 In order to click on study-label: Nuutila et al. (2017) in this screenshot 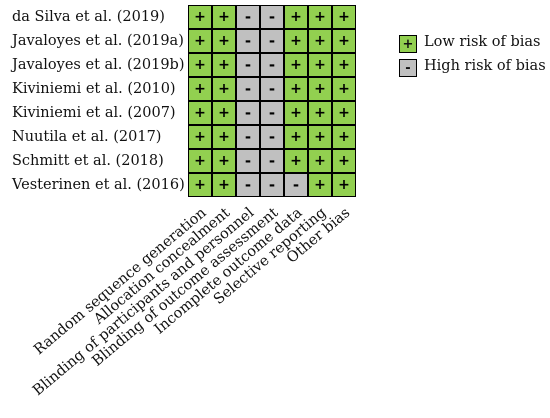, I will do `click(87, 137)`.